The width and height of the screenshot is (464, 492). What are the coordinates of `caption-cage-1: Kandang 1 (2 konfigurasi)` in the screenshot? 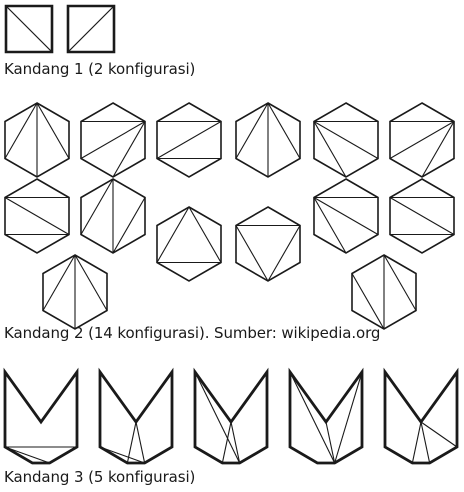 It's located at (100, 69).